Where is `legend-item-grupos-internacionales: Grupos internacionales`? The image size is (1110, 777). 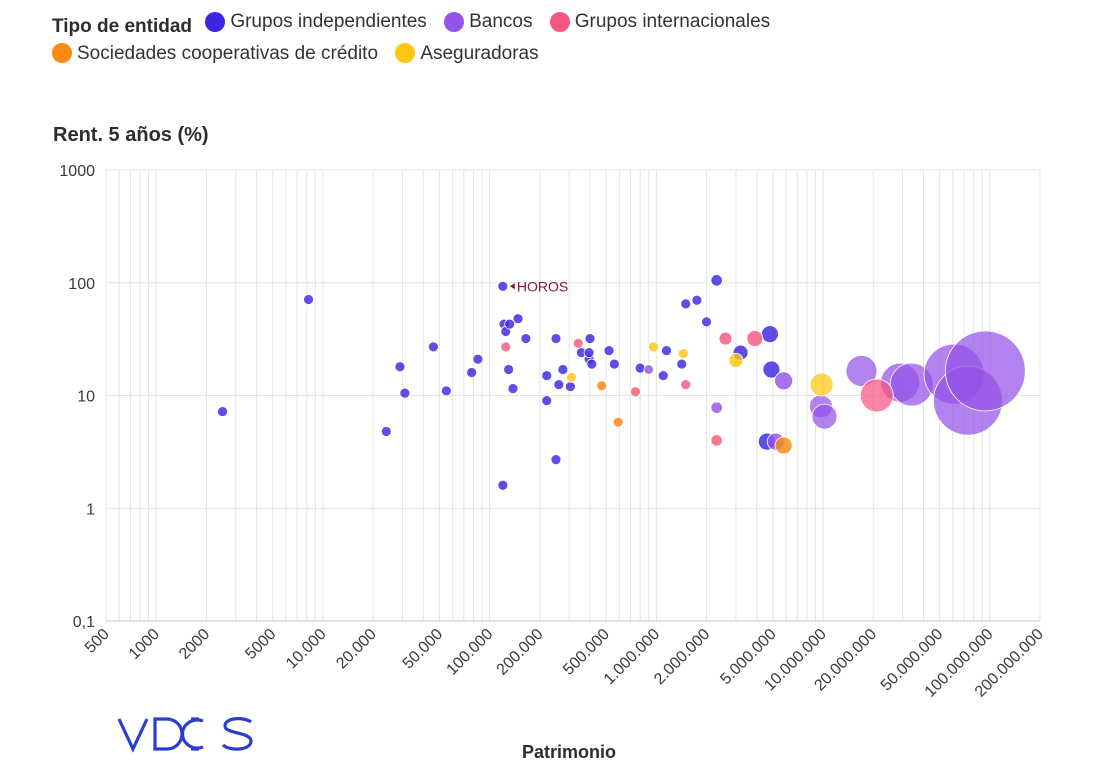
legend-item-grupos-internacionales: Grupos internacionales is located at coordinates (660, 21).